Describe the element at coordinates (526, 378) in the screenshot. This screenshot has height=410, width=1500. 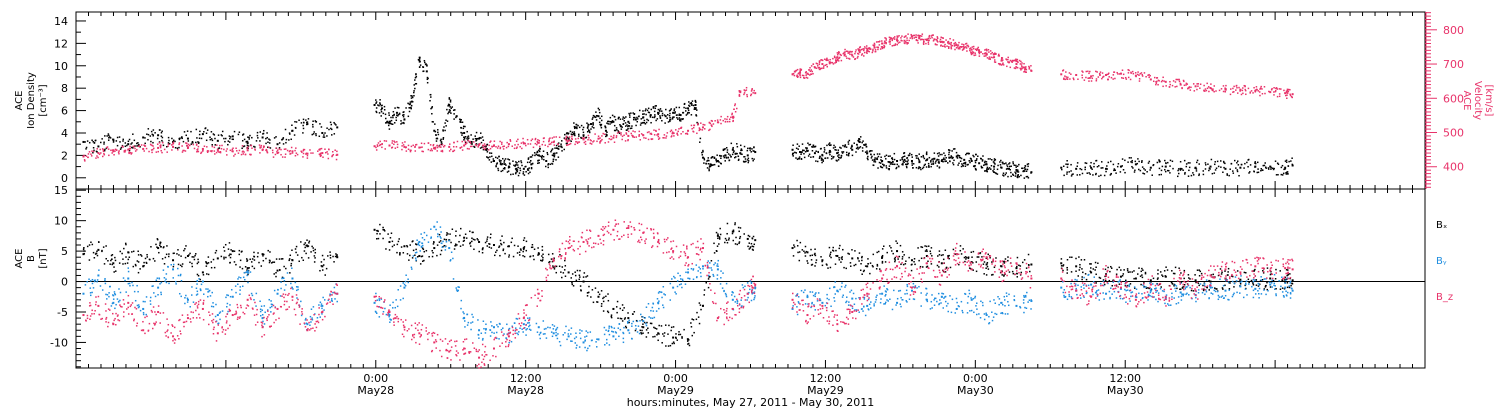
I see `x-tick-label-time: 12:00` at that location.